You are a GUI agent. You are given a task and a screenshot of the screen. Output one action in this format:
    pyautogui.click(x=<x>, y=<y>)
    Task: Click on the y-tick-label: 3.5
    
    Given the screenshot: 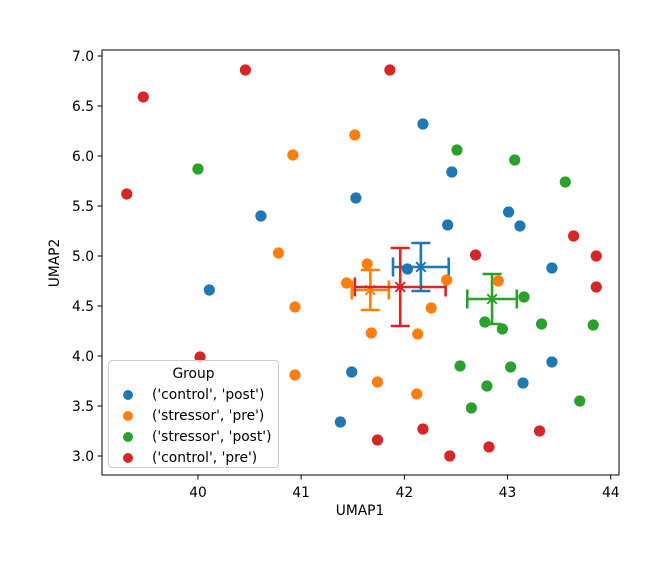 What is the action you would take?
    pyautogui.click(x=83, y=407)
    